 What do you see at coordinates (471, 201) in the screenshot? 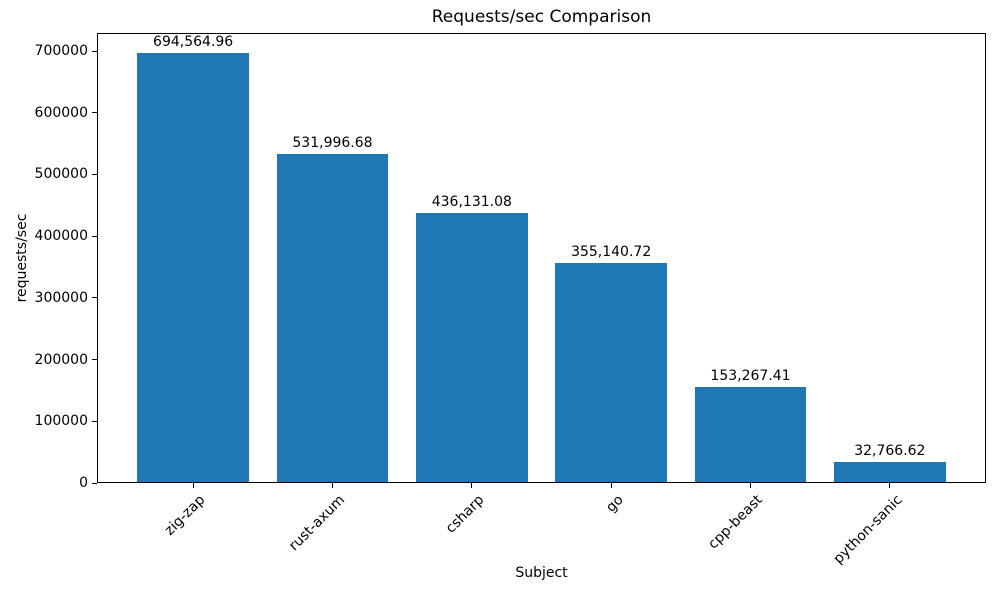
I see `bar-value-label: 436,131.08` at bounding box center [471, 201].